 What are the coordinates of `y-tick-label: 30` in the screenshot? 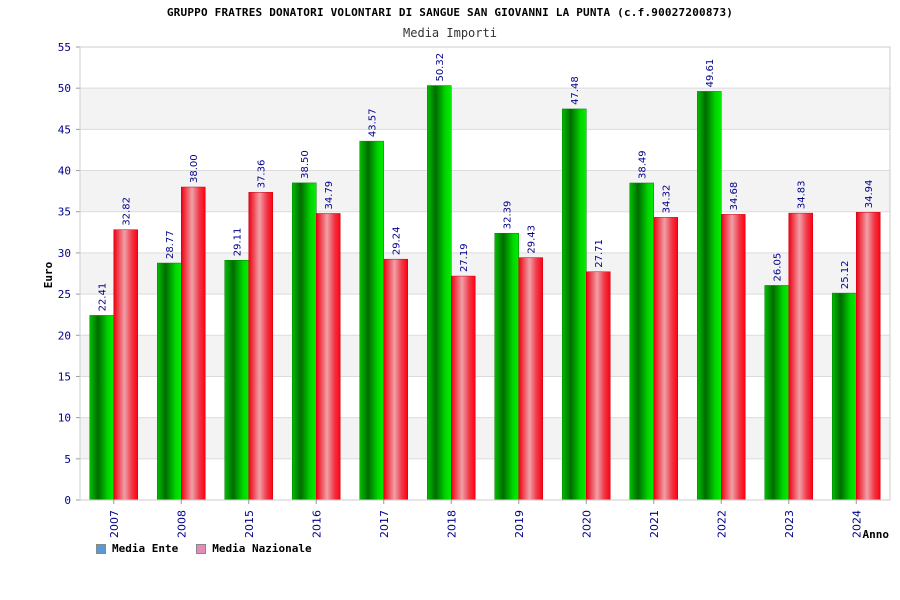 It's located at (64, 253).